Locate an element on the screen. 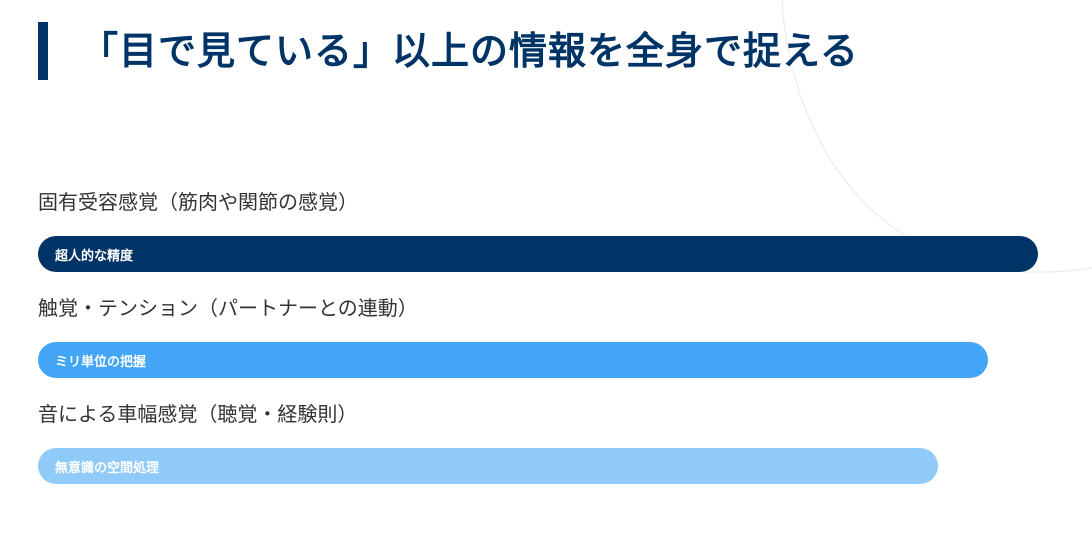 This screenshot has height=542, width=1092. bar-label: 超人的な精度 is located at coordinates (94, 256).